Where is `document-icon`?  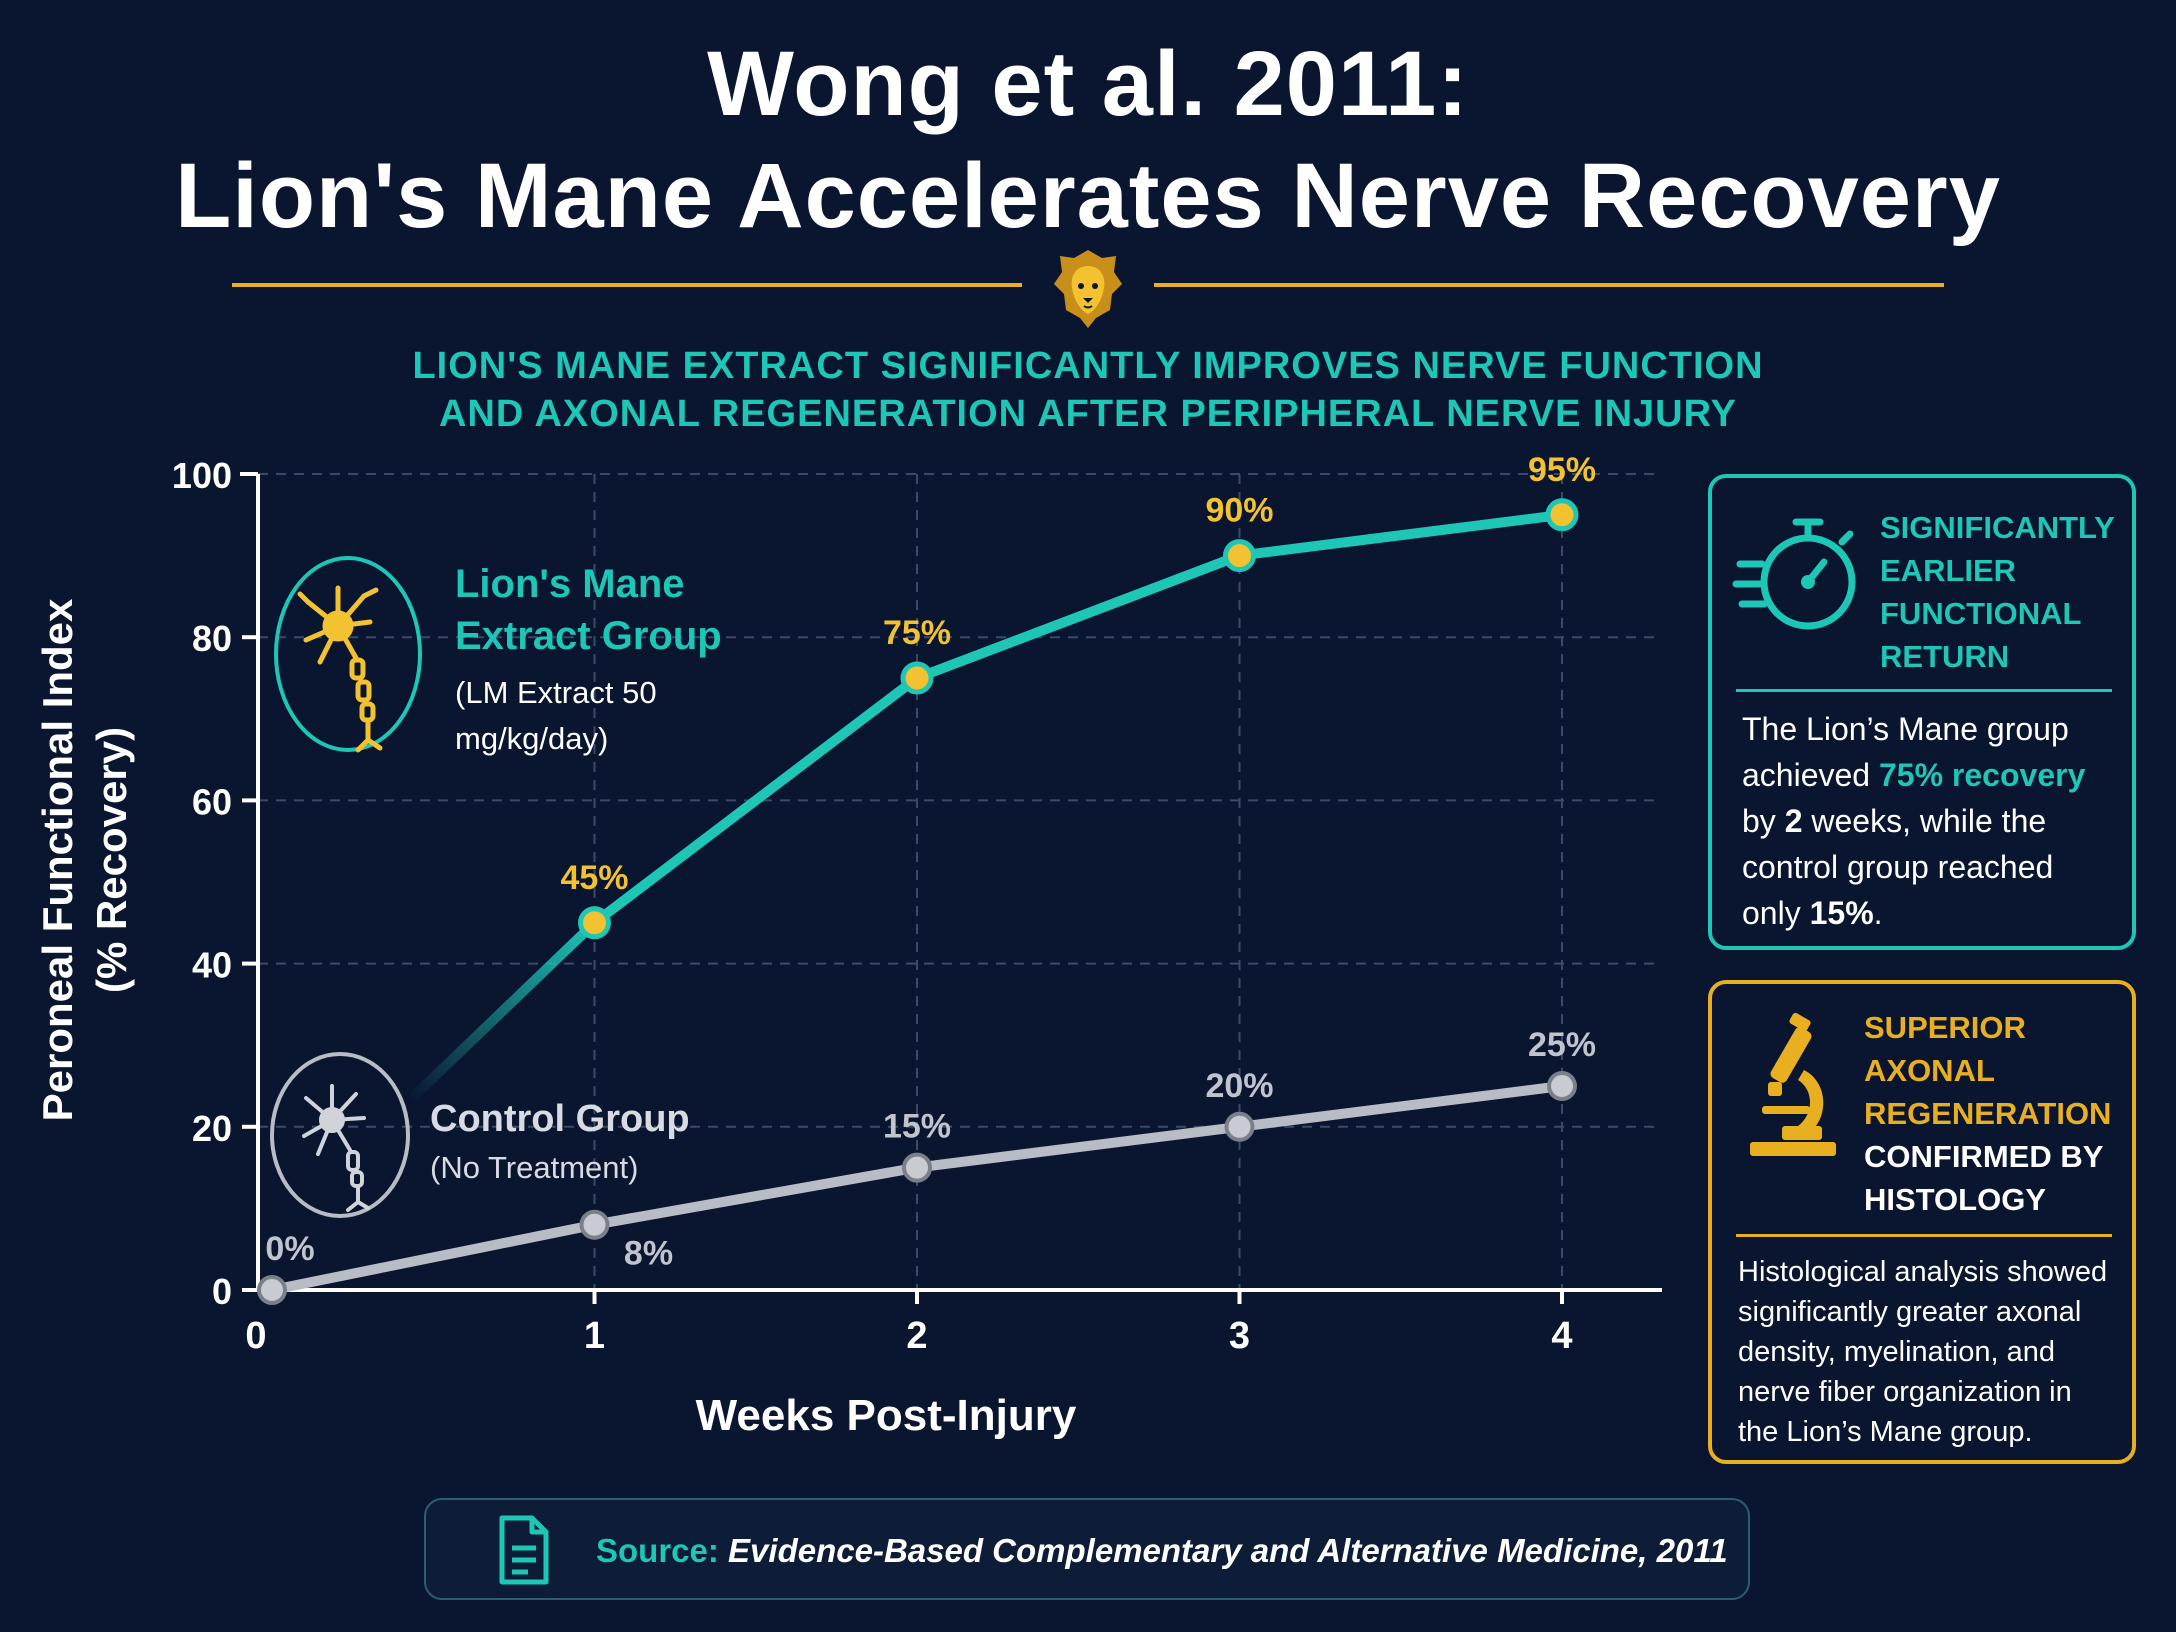
document-icon is located at coordinates (524, 1550).